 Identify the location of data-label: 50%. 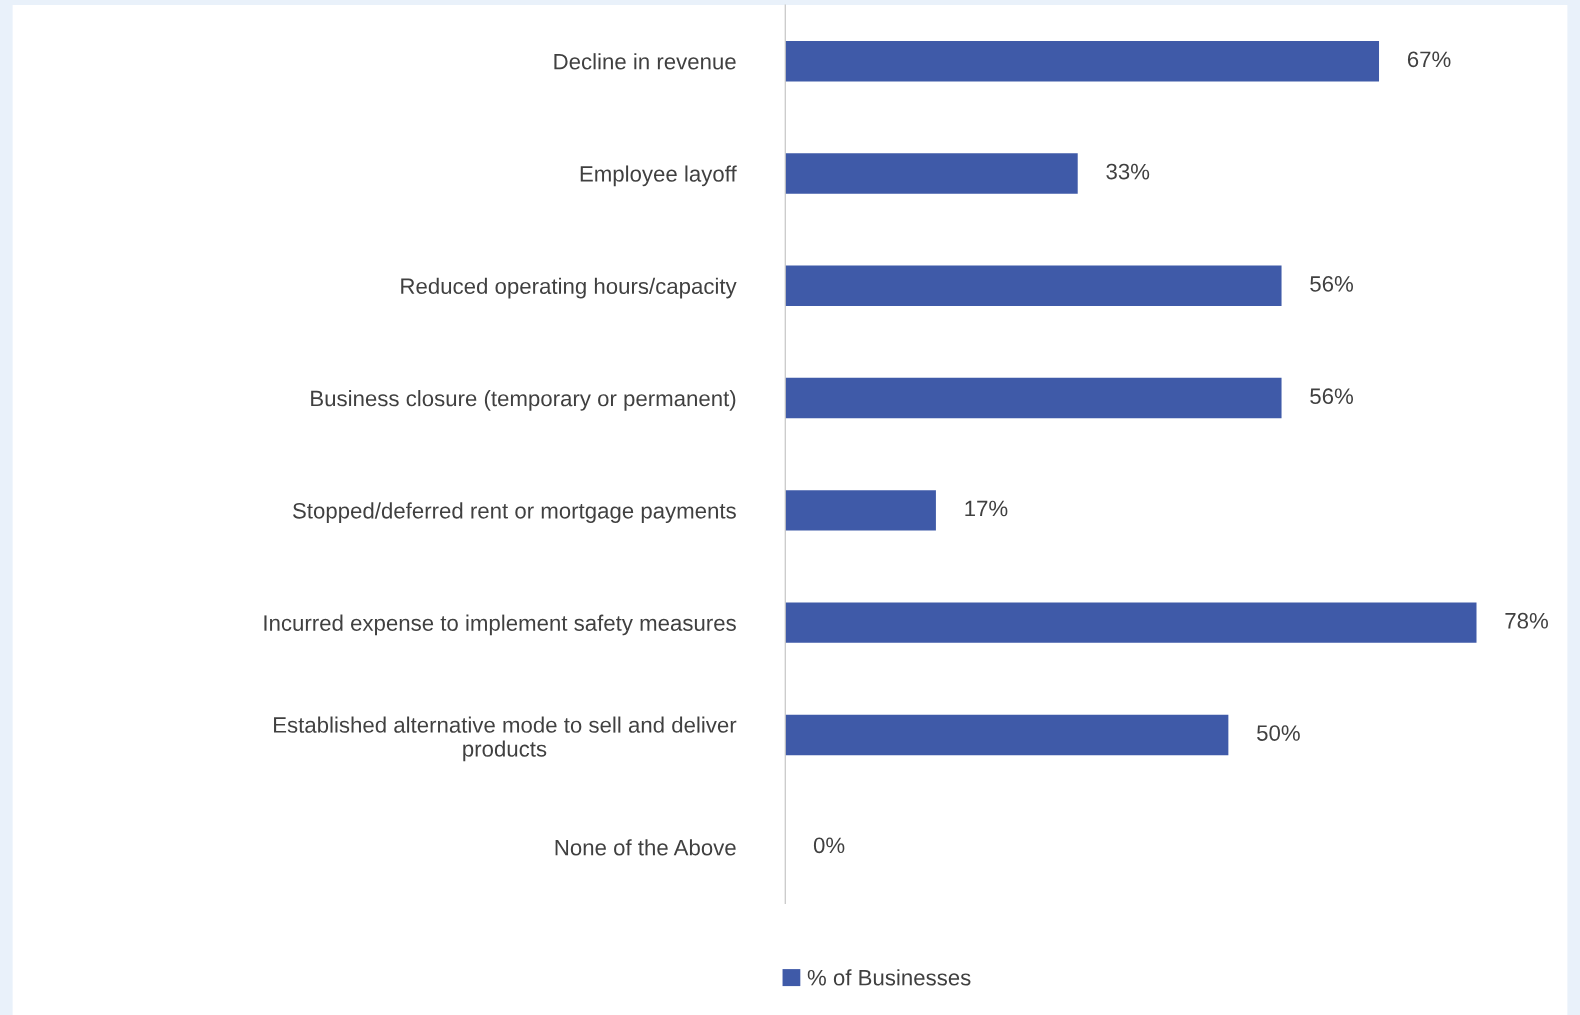
(1278, 733).